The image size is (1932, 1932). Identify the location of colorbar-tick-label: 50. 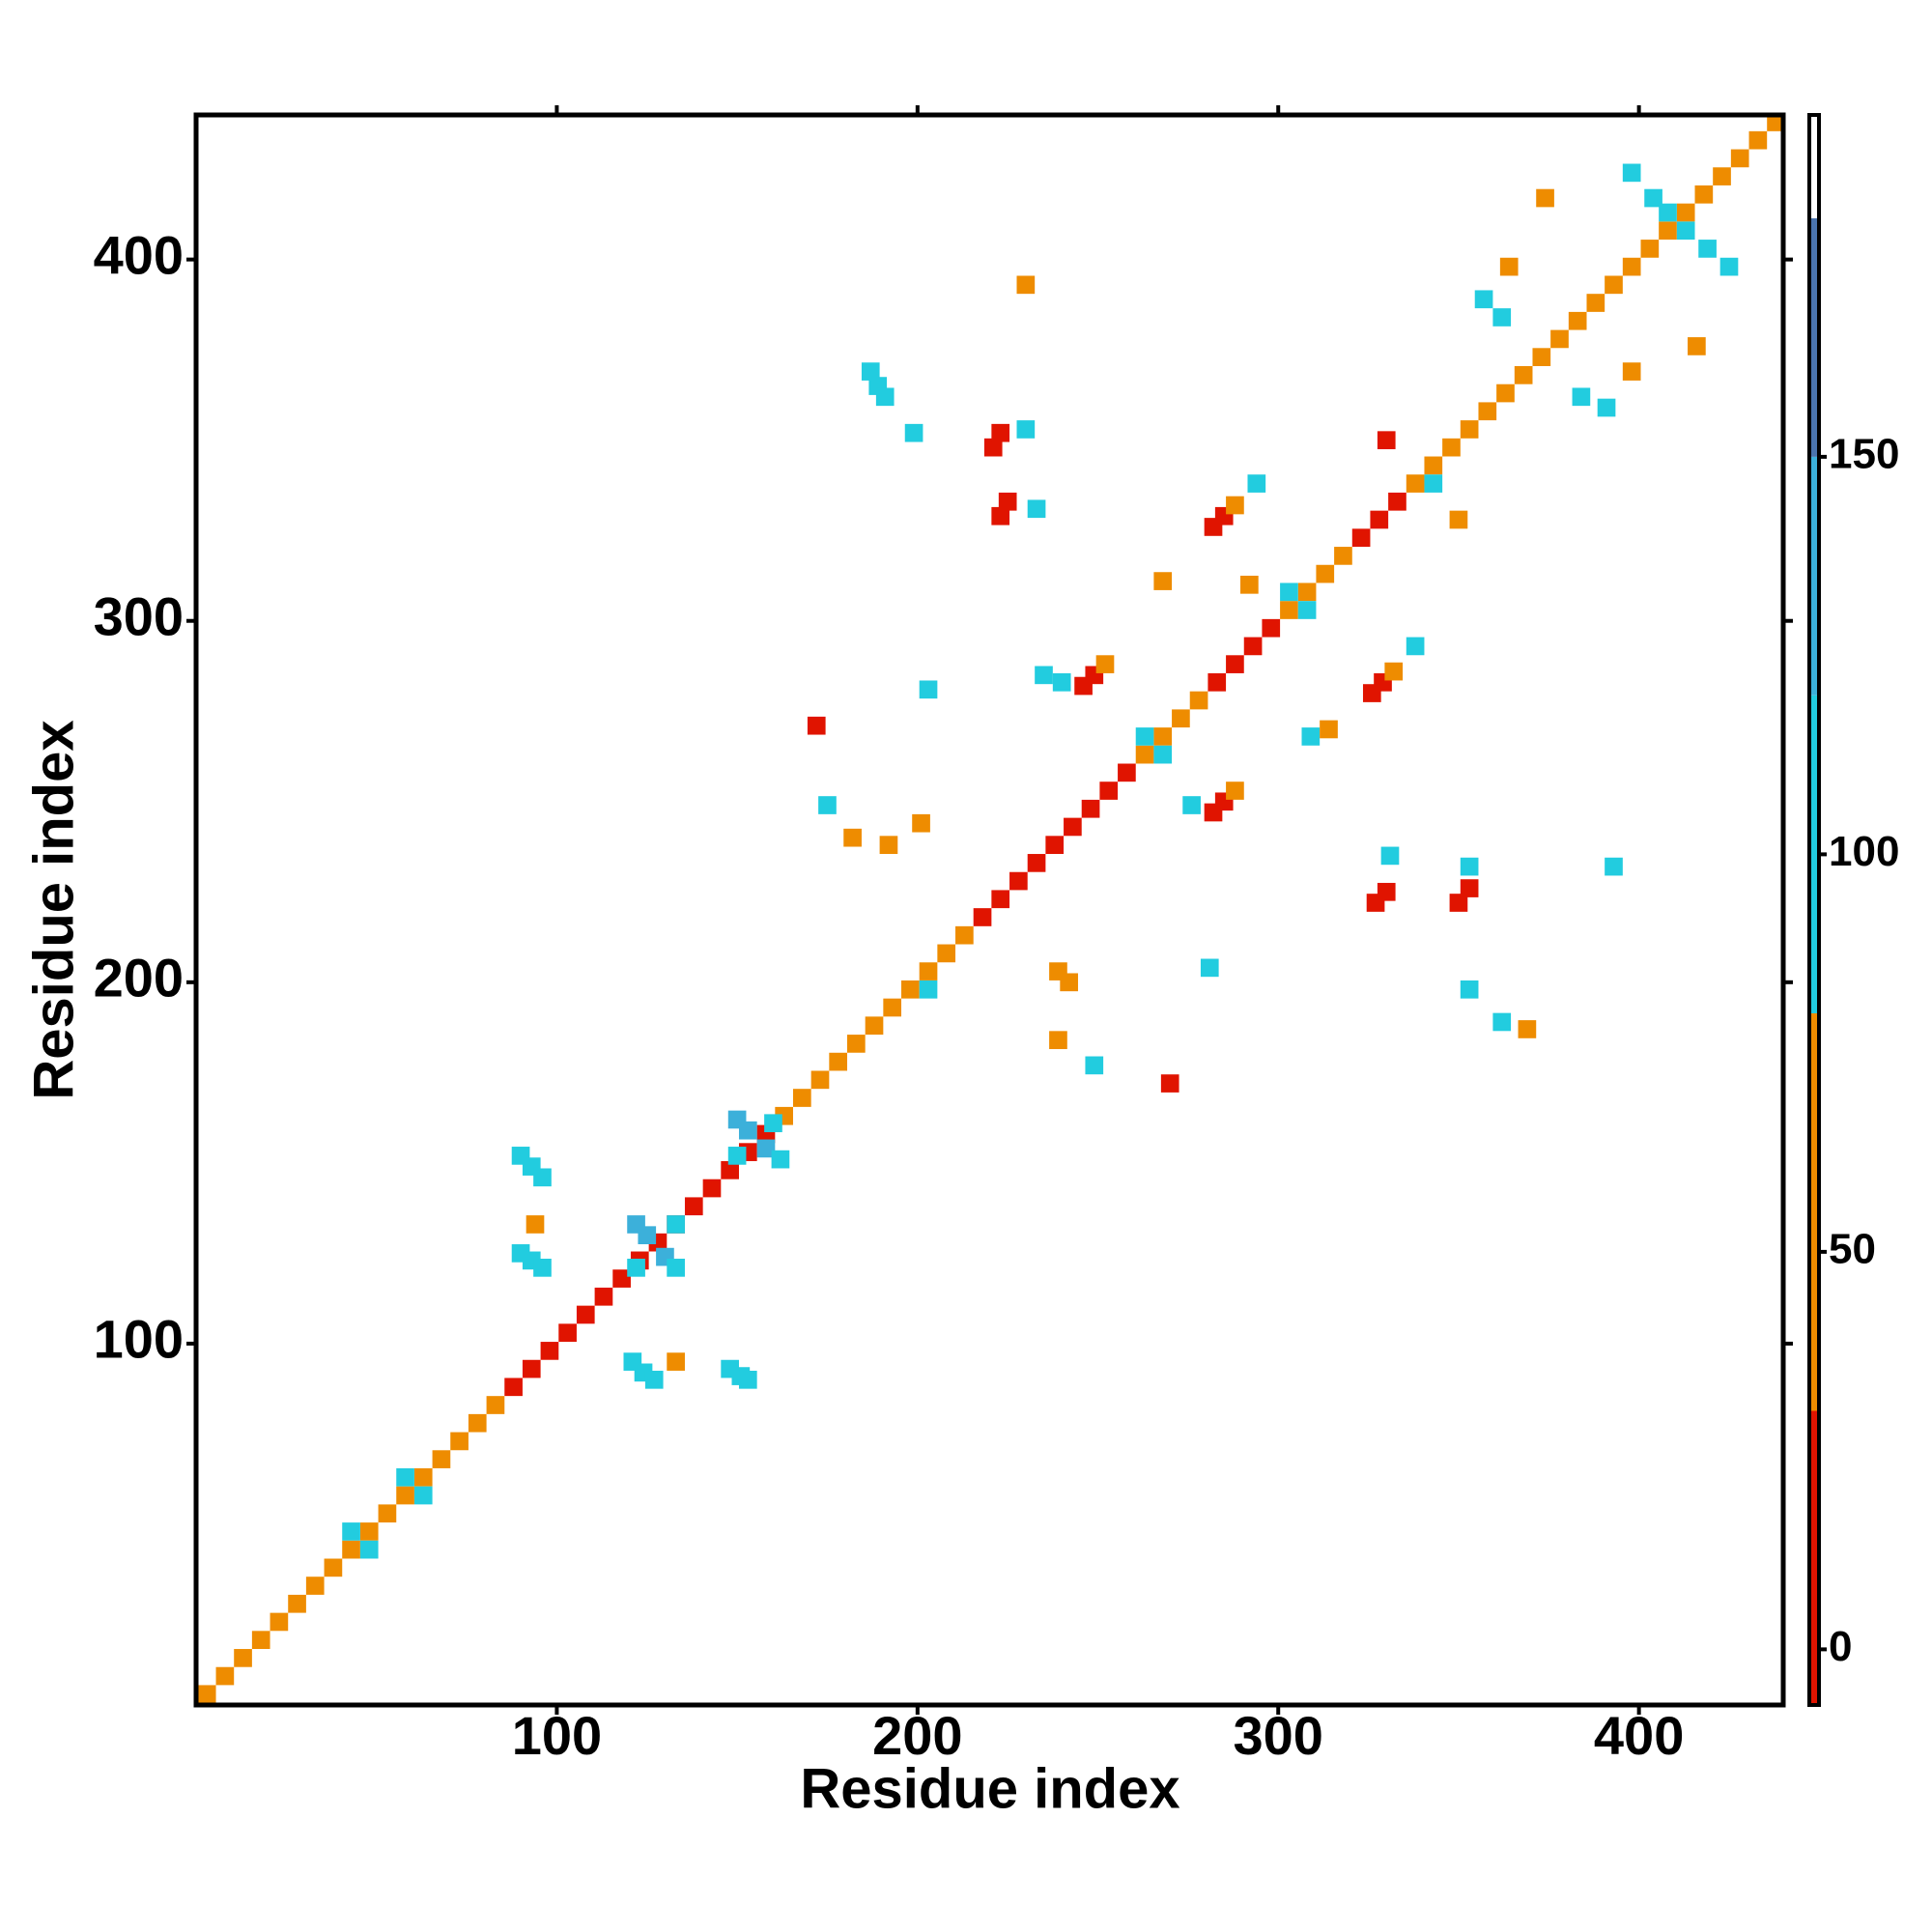
(1852, 1249).